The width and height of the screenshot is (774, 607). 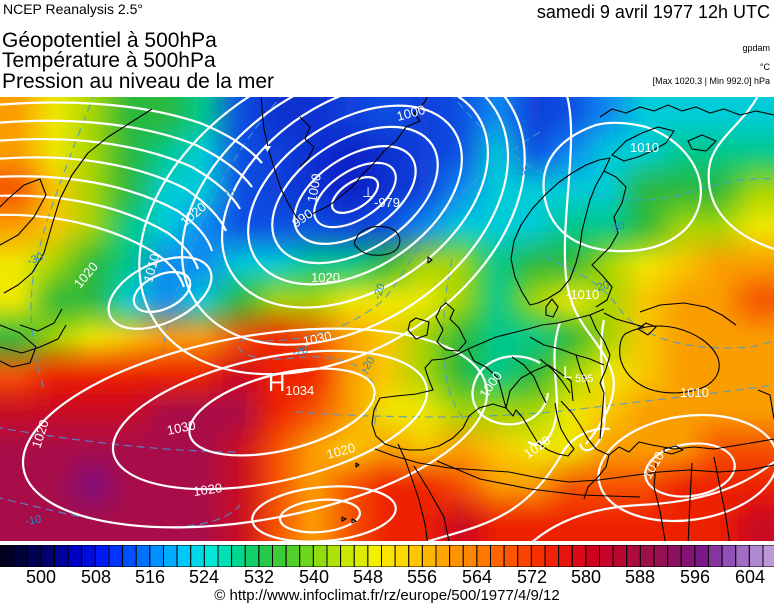 What do you see at coordinates (33, 520) in the screenshot?
I see `svg-text: -10` at bounding box center [33, 520].